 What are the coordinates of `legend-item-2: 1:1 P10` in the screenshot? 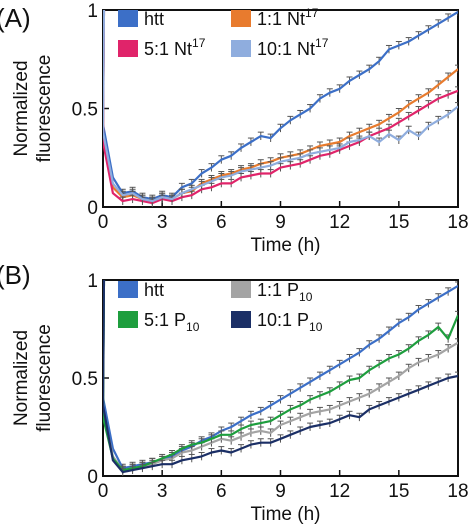 It's located at (272, 292).